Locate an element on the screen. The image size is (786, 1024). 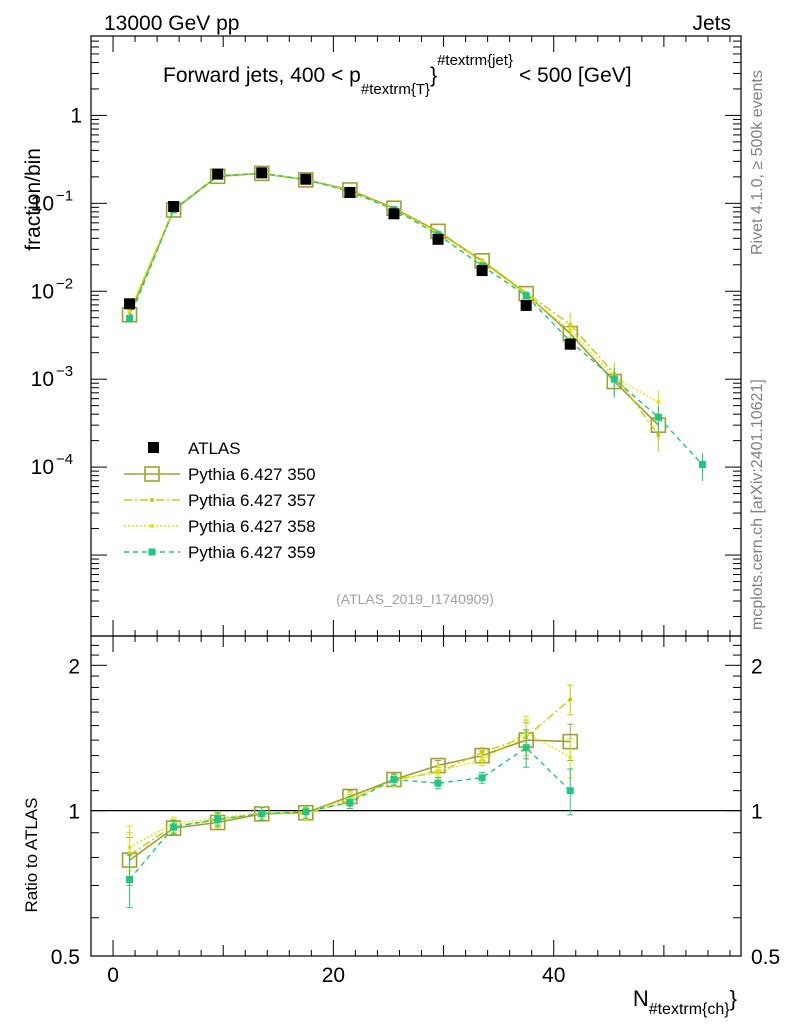
legend-entry: Pythia 6.427 350 is located at coordinates (252, 474).